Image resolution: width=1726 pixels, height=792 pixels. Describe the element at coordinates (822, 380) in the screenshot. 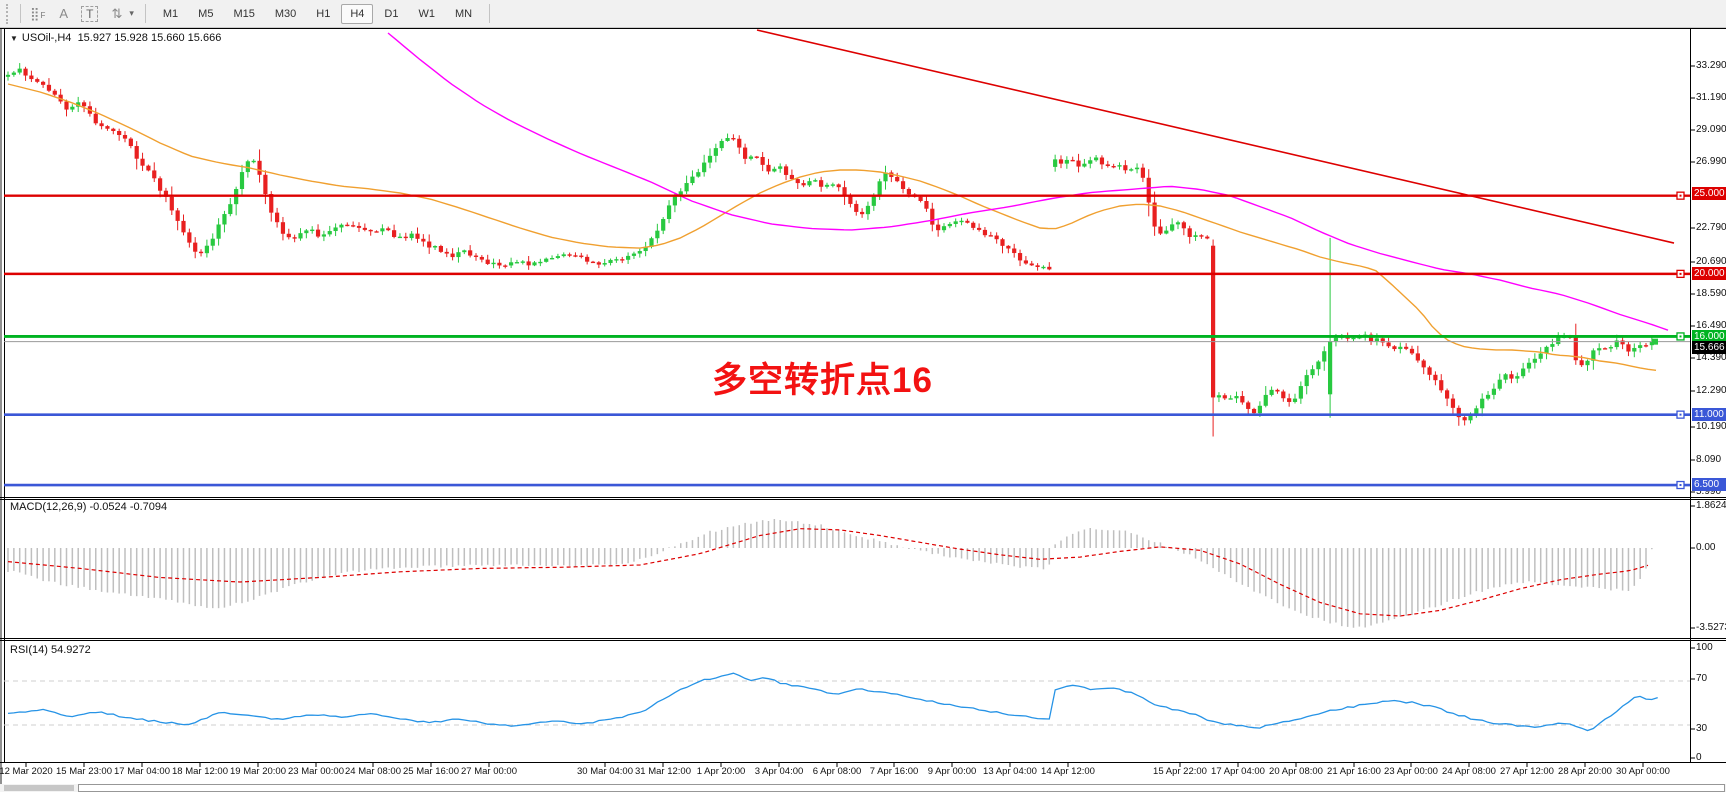

I see `annotation-text: 多空转折点16` at that location.